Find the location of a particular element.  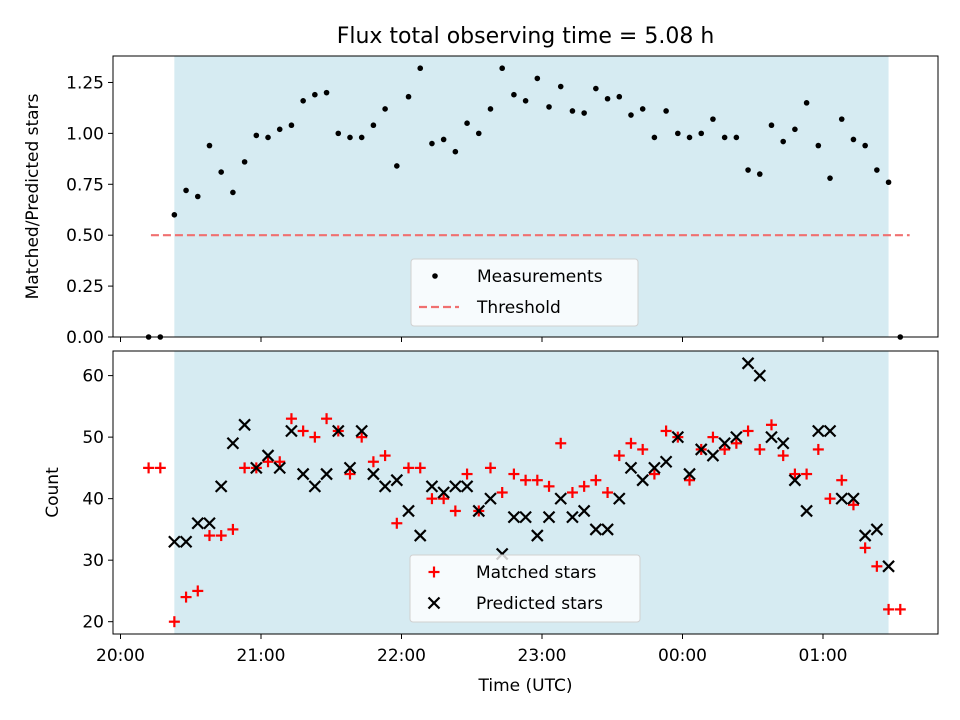

bottom-legend: Matched stars Predicted stars is located at coordinates (525, 588).